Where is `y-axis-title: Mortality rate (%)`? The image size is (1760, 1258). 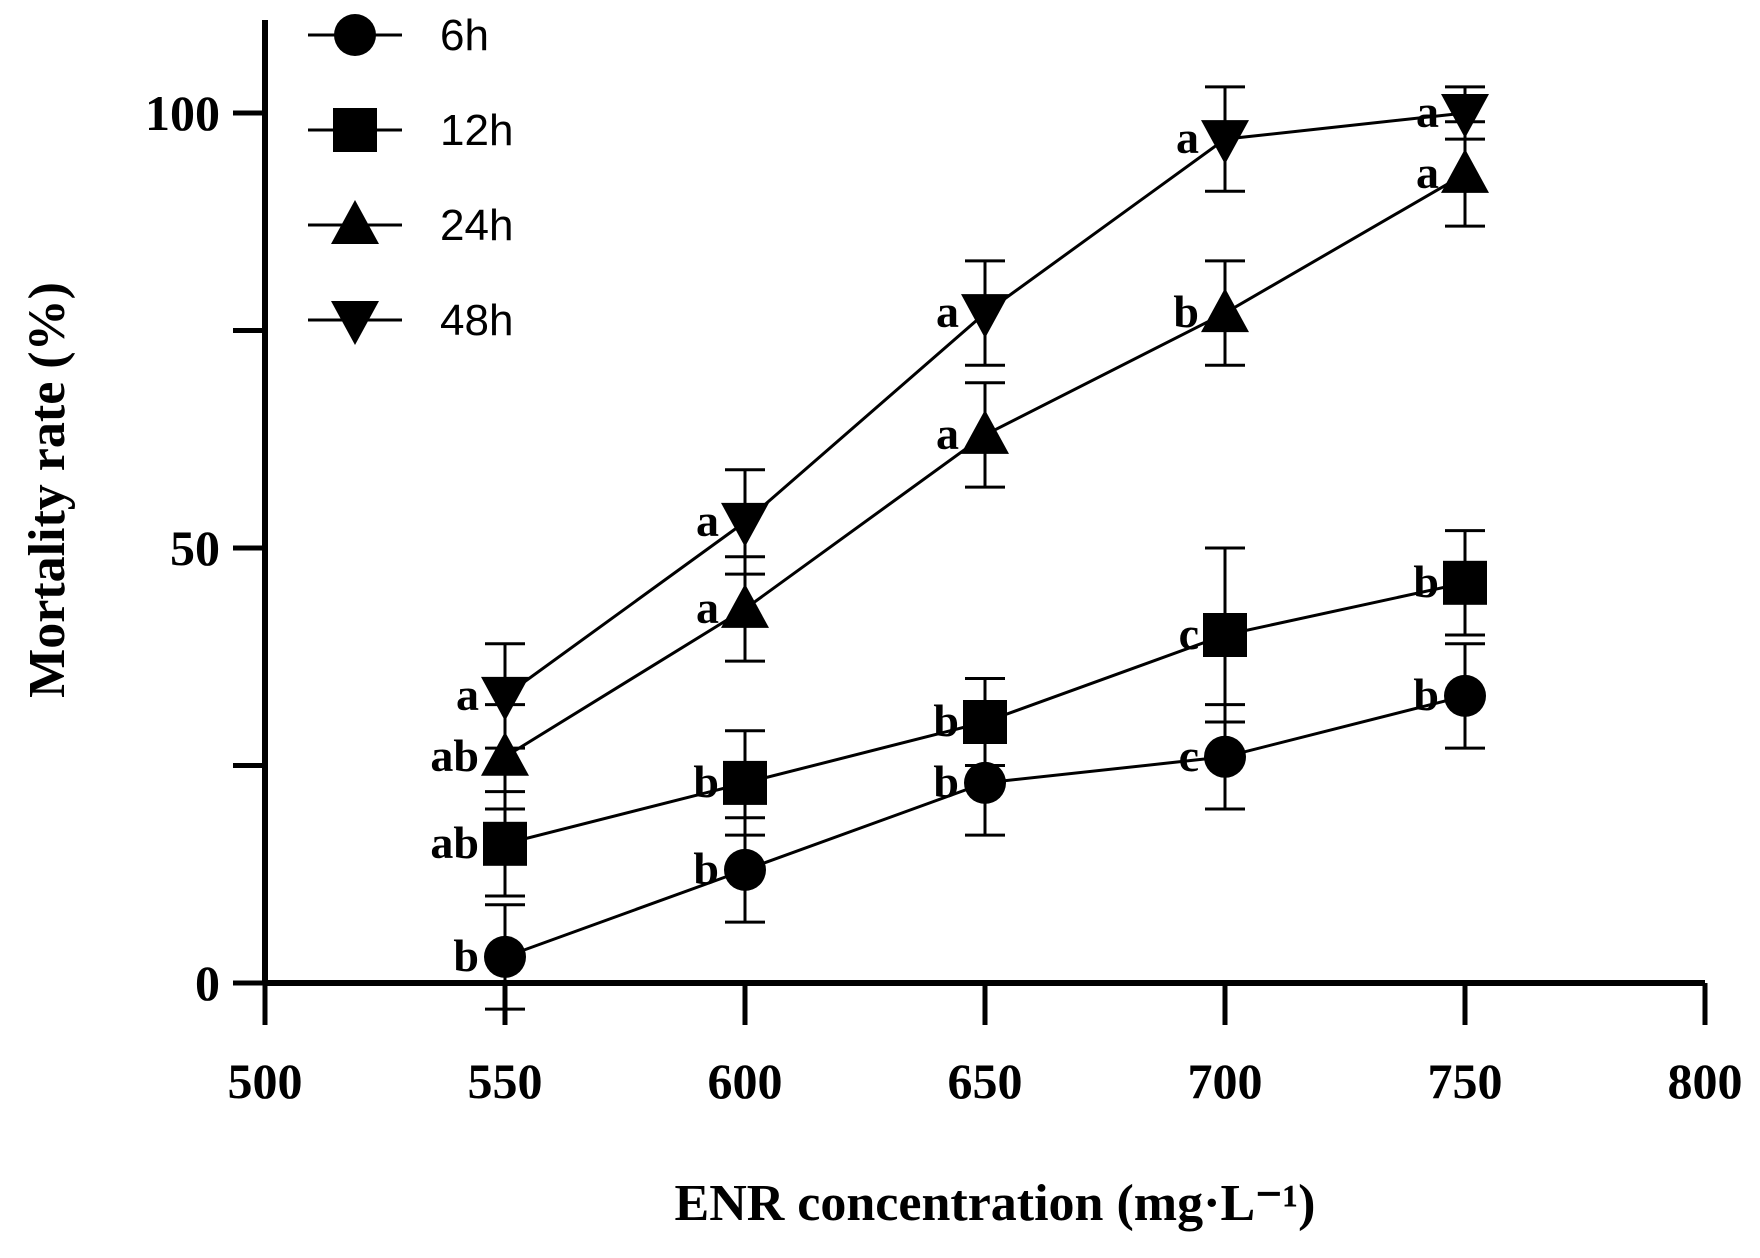
y-axis-title: Mortality rate (%) is located at coordinates (47, 490).